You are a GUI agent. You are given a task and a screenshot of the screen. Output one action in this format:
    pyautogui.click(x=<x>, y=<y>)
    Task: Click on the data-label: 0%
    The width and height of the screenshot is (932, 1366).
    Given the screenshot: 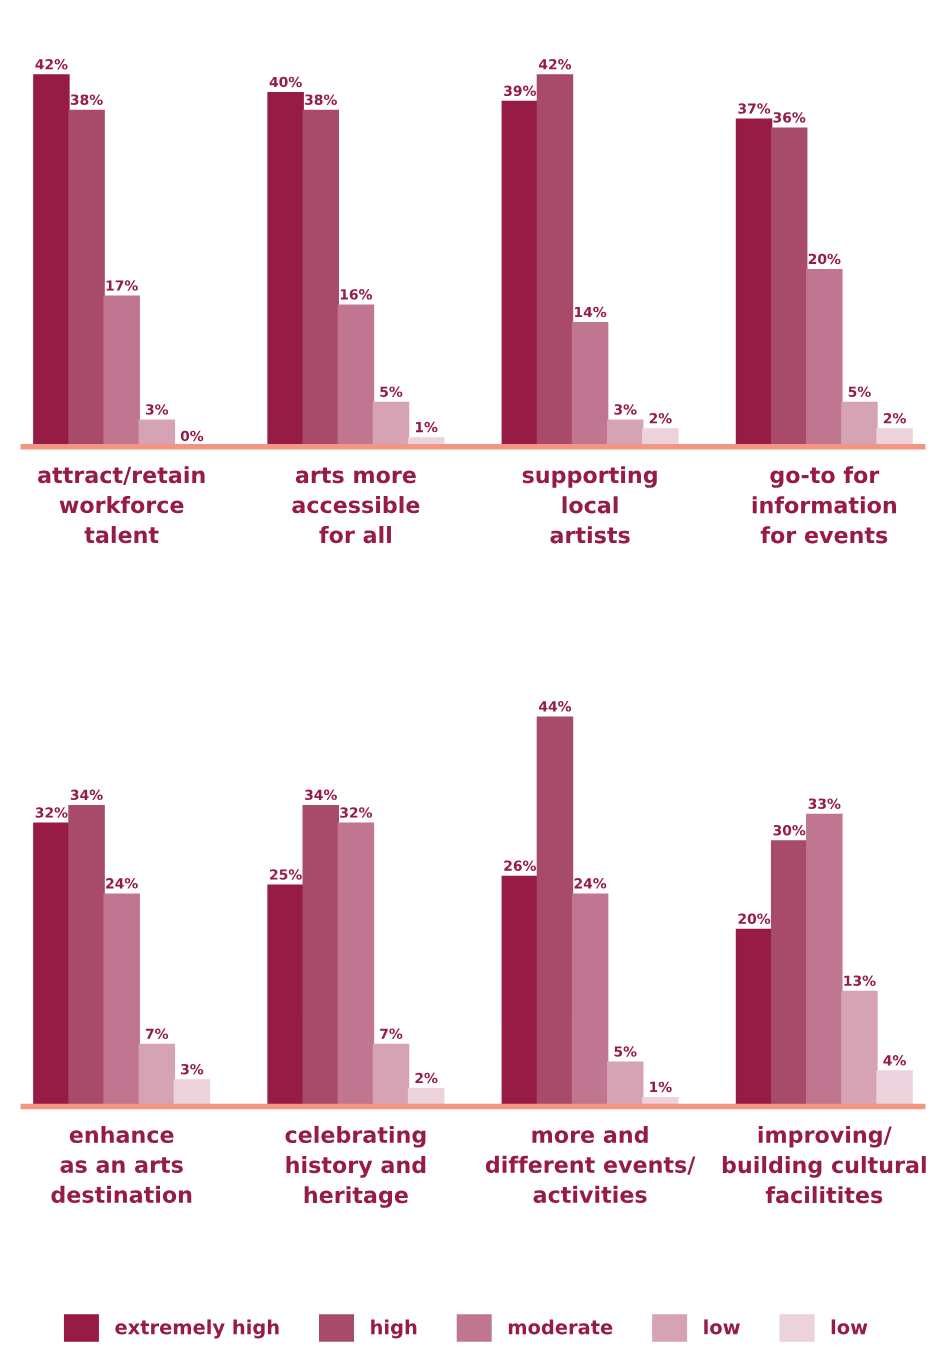 What is the action you would take?
    pyautogui.click(x=192, y=436)
    